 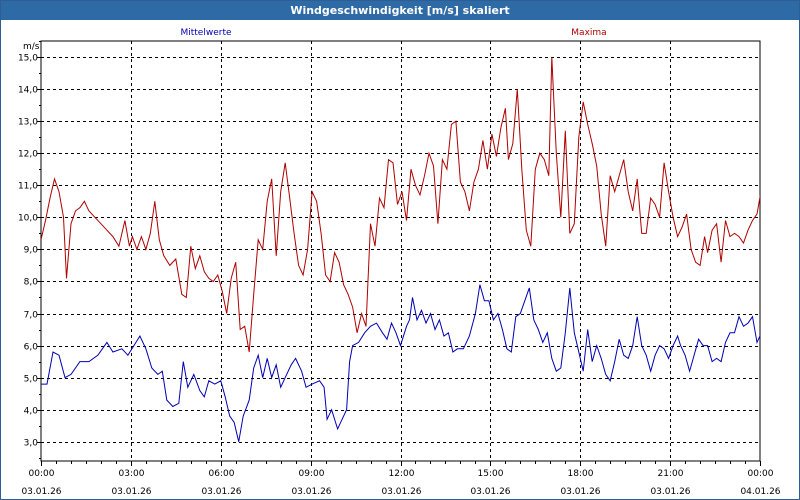 What do you see at coordinates (402, 474) in the screenshot?
I see `x-tick-time-label: 12:00` at bounding box center [402, 474].